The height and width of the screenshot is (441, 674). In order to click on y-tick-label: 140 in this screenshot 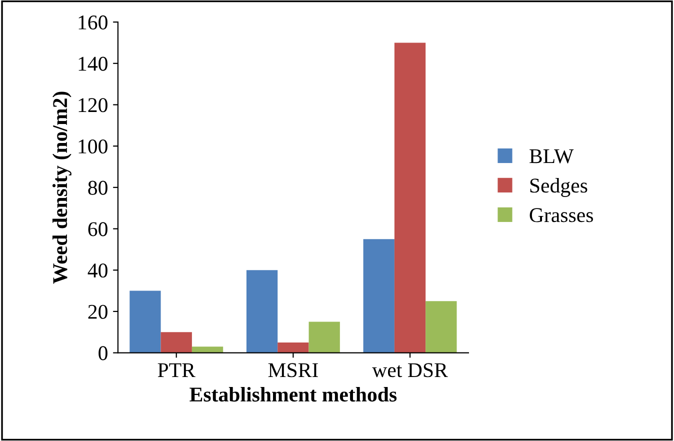, I will do `click(93, 63)`.